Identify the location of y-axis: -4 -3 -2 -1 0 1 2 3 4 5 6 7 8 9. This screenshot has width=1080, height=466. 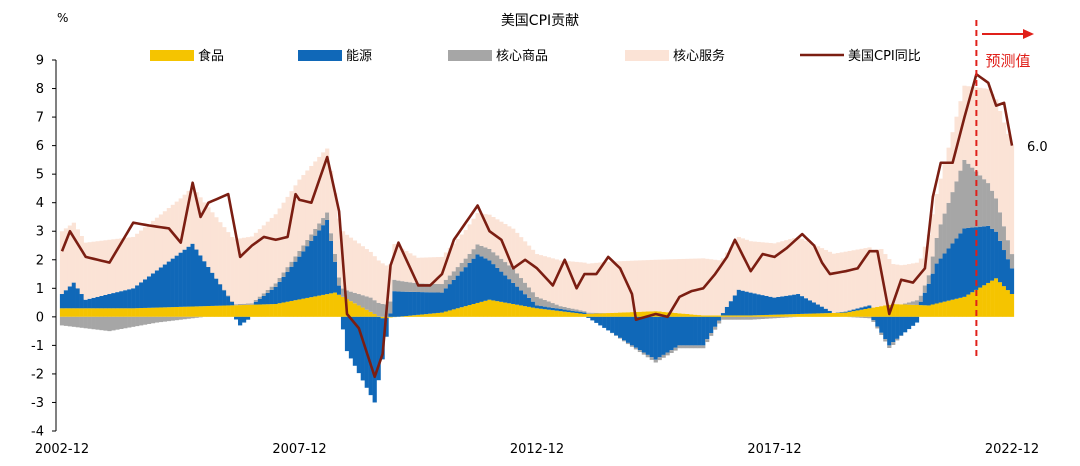
(44, 247).